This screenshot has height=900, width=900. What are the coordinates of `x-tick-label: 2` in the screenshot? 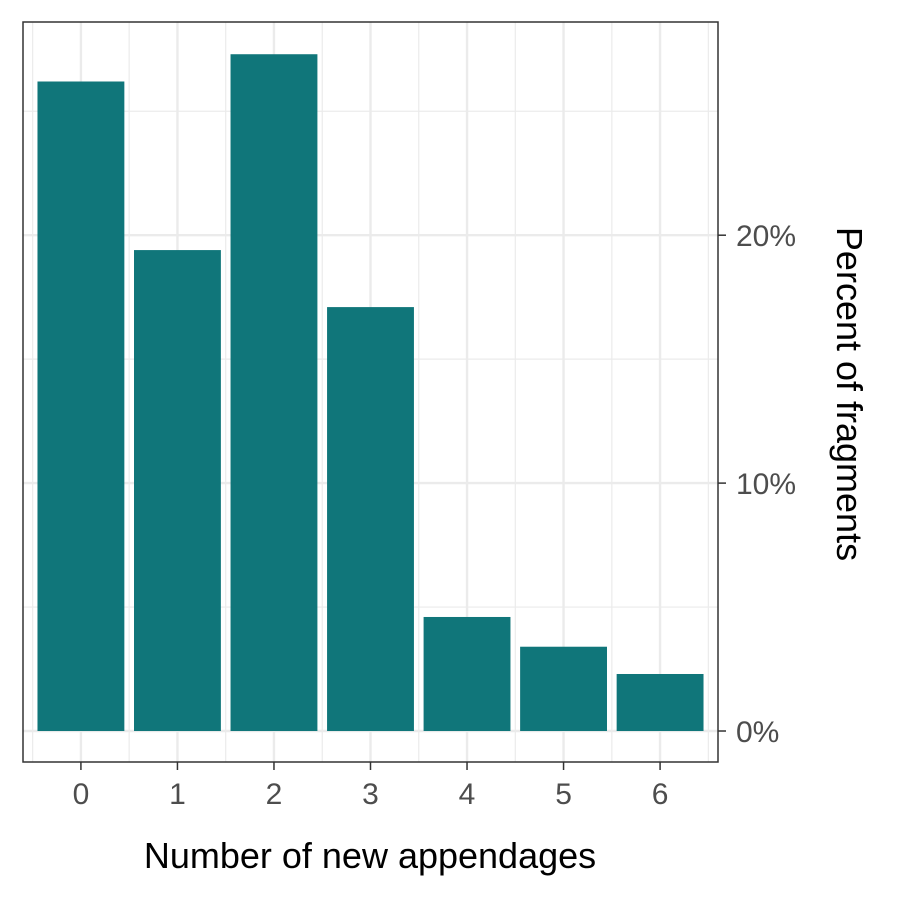 It's located at (274, 794).